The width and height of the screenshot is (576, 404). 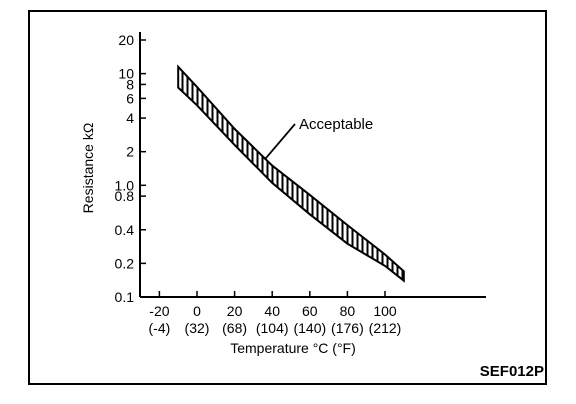 I want to click on annotation-leader, so click(x=279, y=142).